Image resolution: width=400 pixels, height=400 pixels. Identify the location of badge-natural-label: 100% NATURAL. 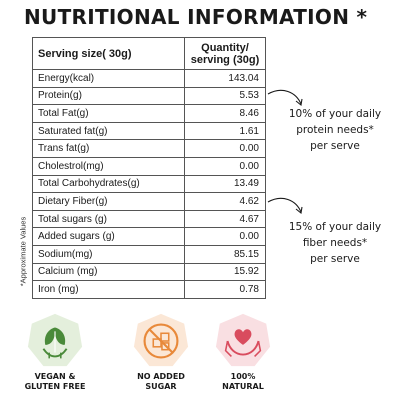
(243, 382).